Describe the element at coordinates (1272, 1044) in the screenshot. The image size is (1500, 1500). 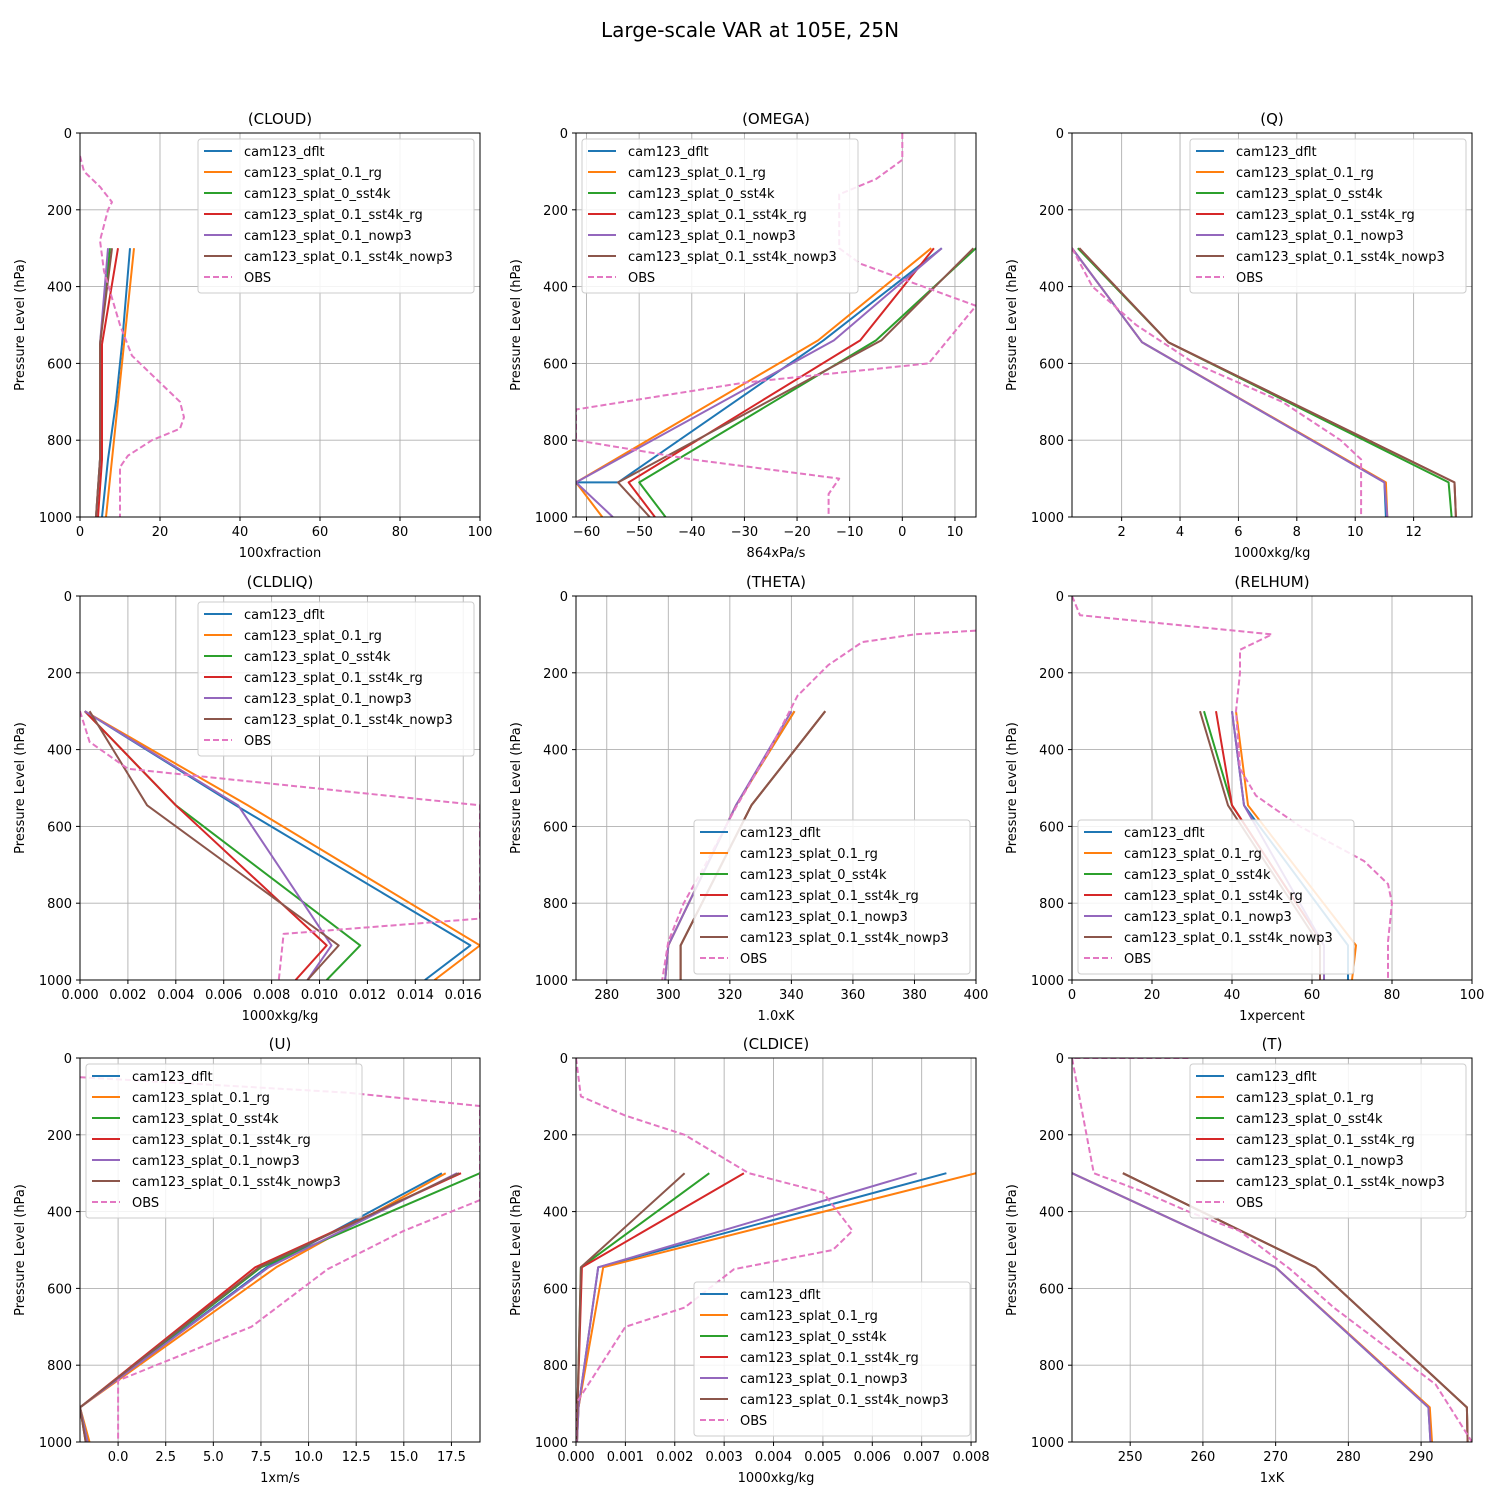
I see `subplot-title: (T)` at that location.